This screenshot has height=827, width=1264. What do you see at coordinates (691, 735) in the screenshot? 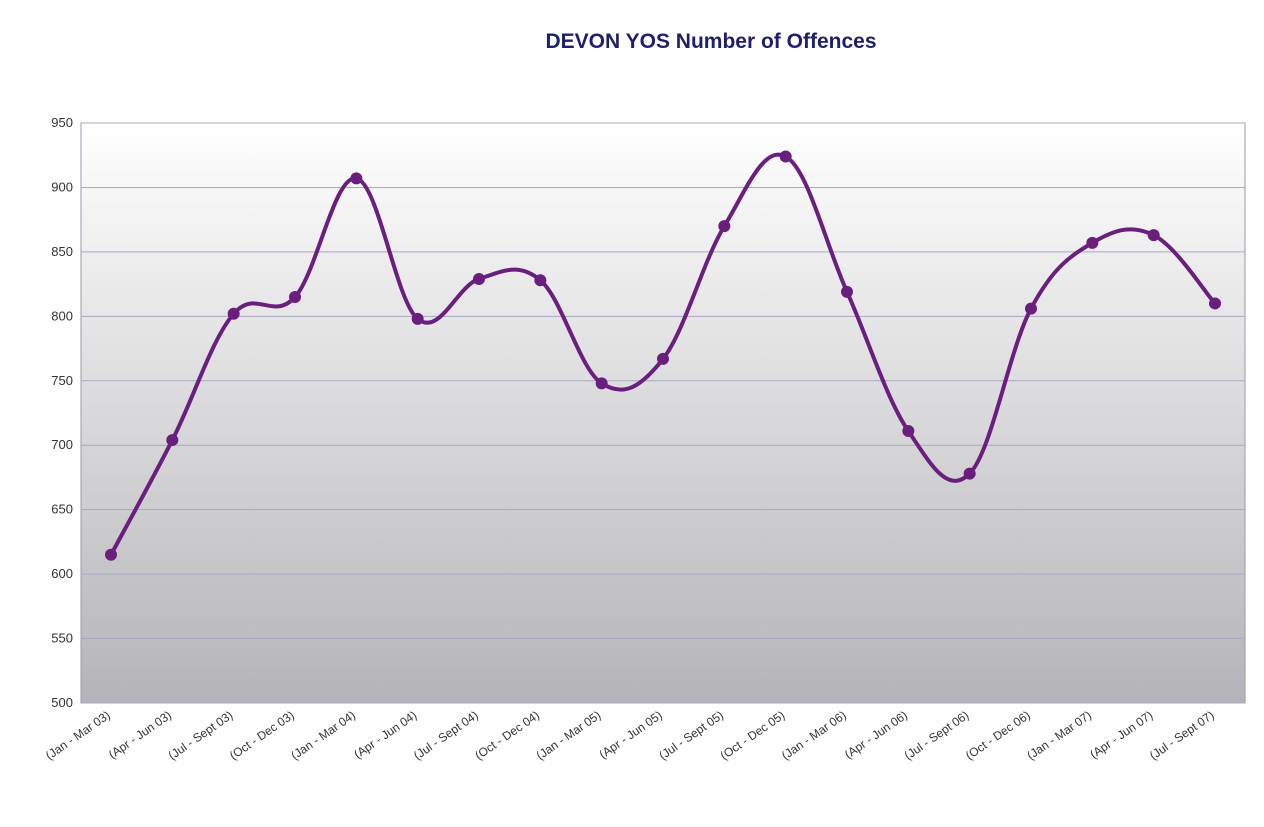
I see `x-tick-label: (Jul - Sept 05)` at bounding box center [691, 735].